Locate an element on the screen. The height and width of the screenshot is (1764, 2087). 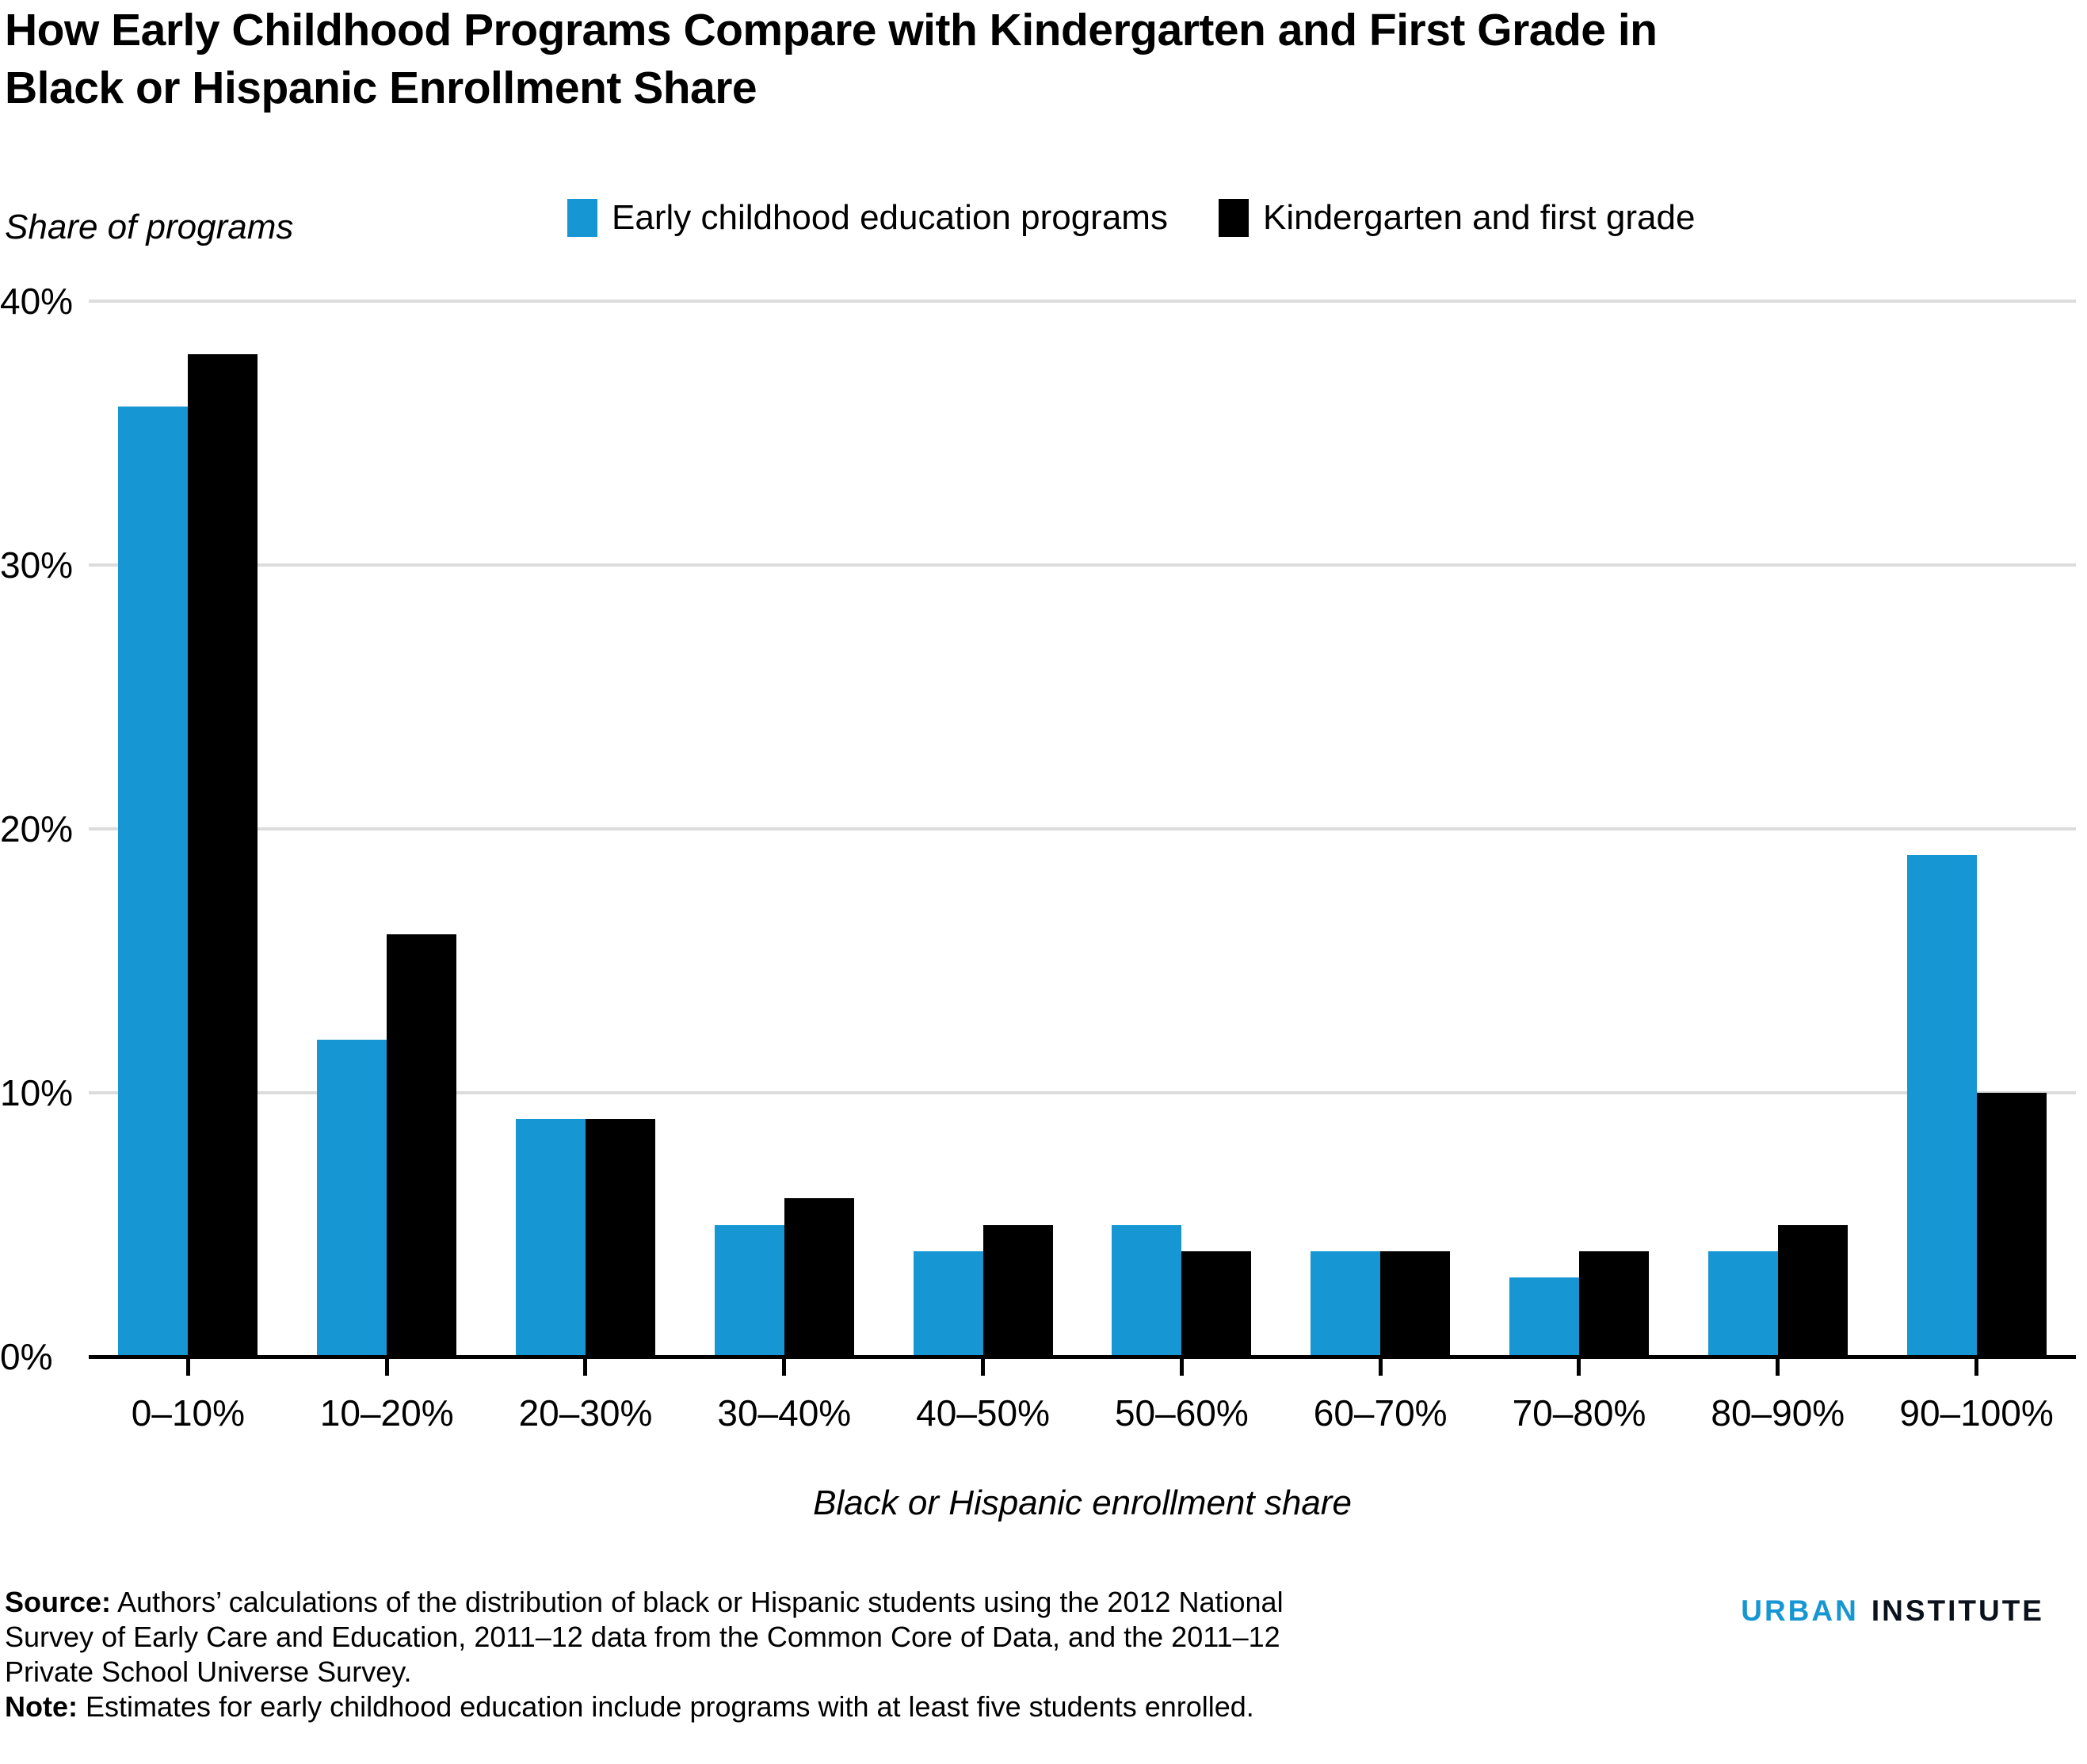
legend-swatch-early-childhood is located at coordinates (582, 218).